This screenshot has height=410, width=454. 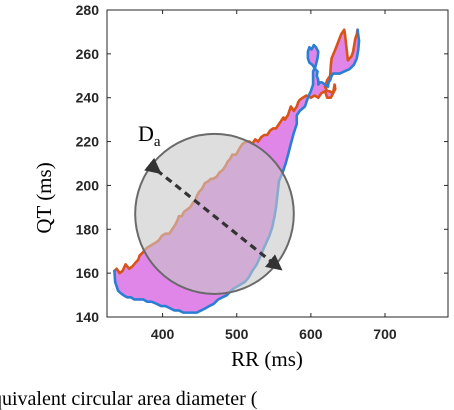 I want to click on x-tick-label: 600, so click(x=311, y=334).